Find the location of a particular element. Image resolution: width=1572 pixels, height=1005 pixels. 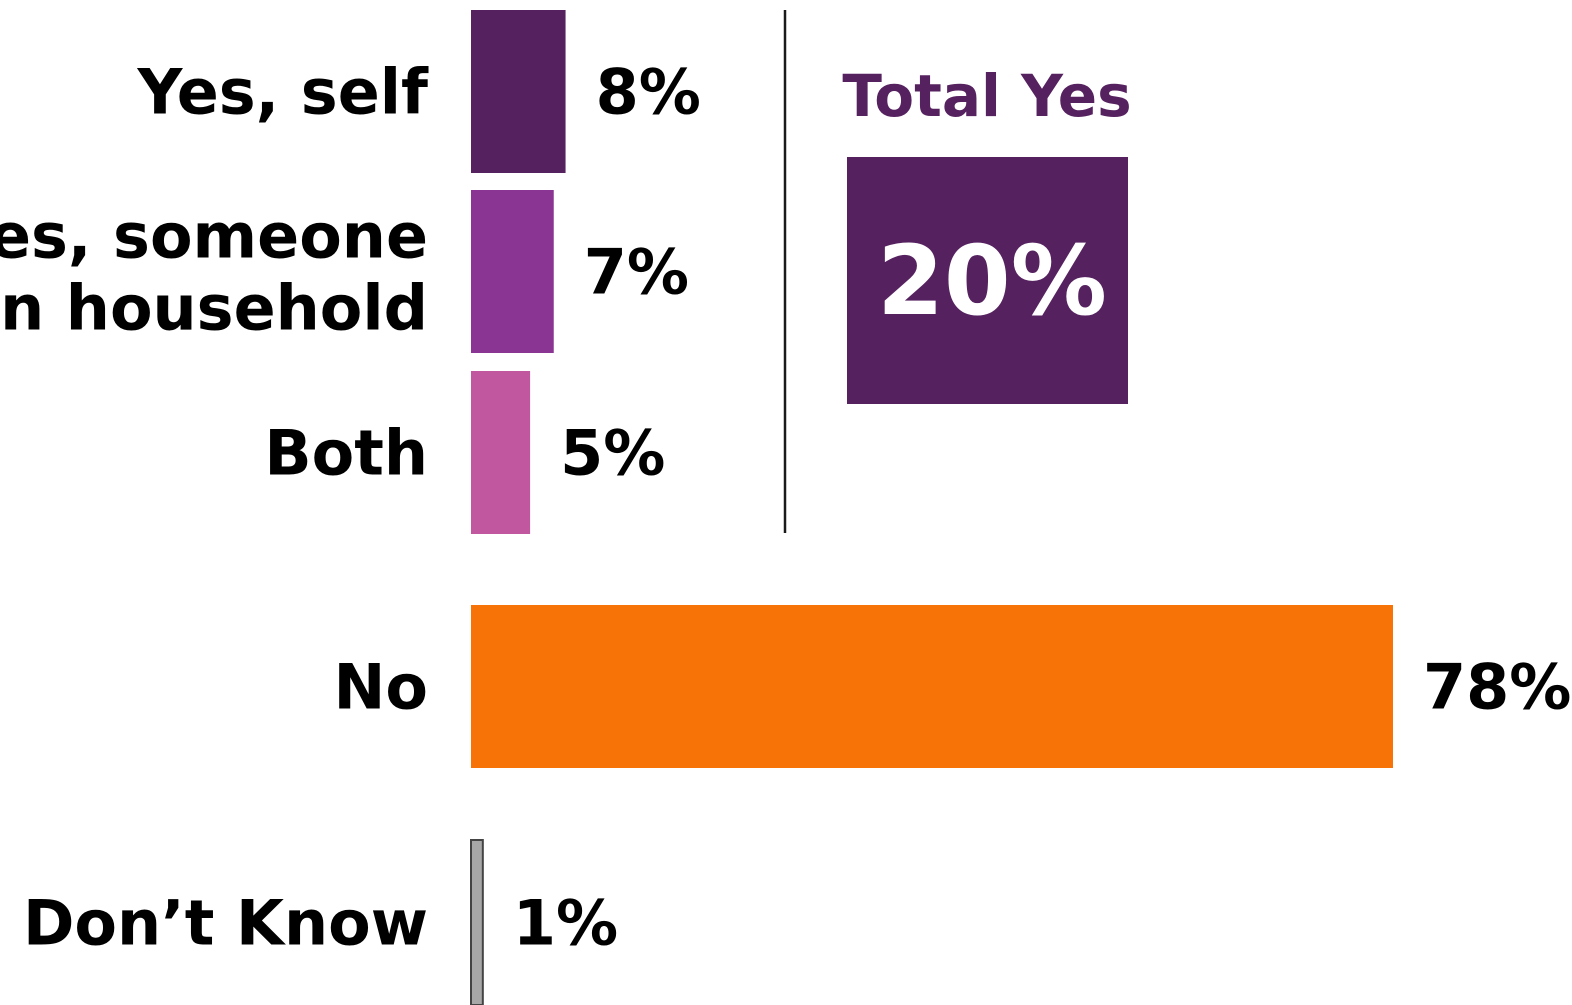

value-label-yes-someone-in-household: 7% is located at coordinates (636, 272).